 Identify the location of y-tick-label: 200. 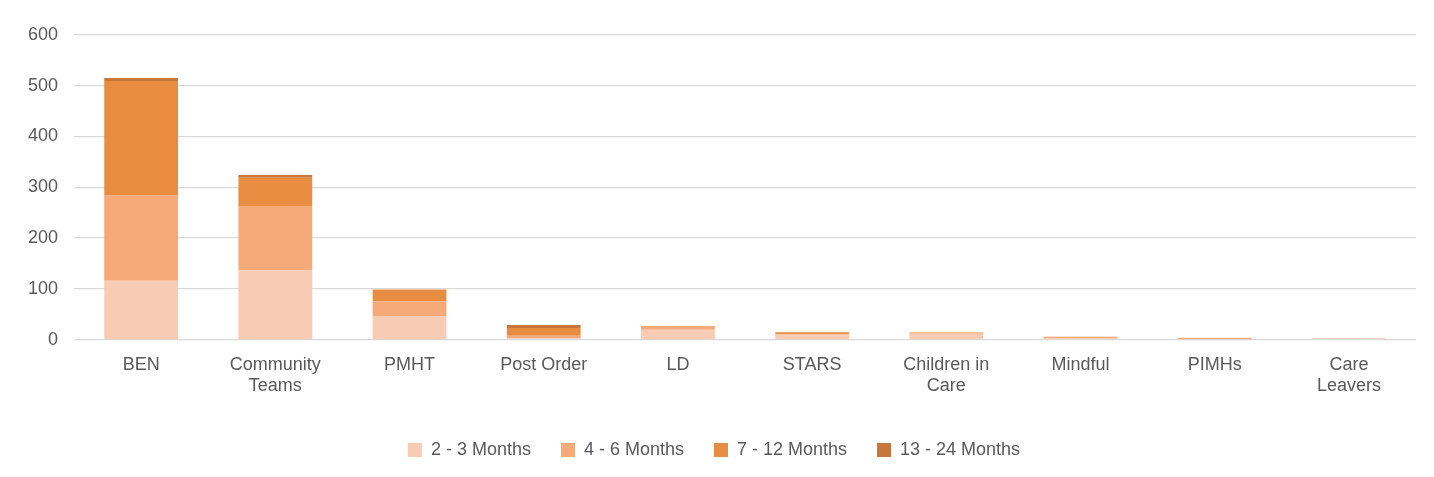
(43, 237).